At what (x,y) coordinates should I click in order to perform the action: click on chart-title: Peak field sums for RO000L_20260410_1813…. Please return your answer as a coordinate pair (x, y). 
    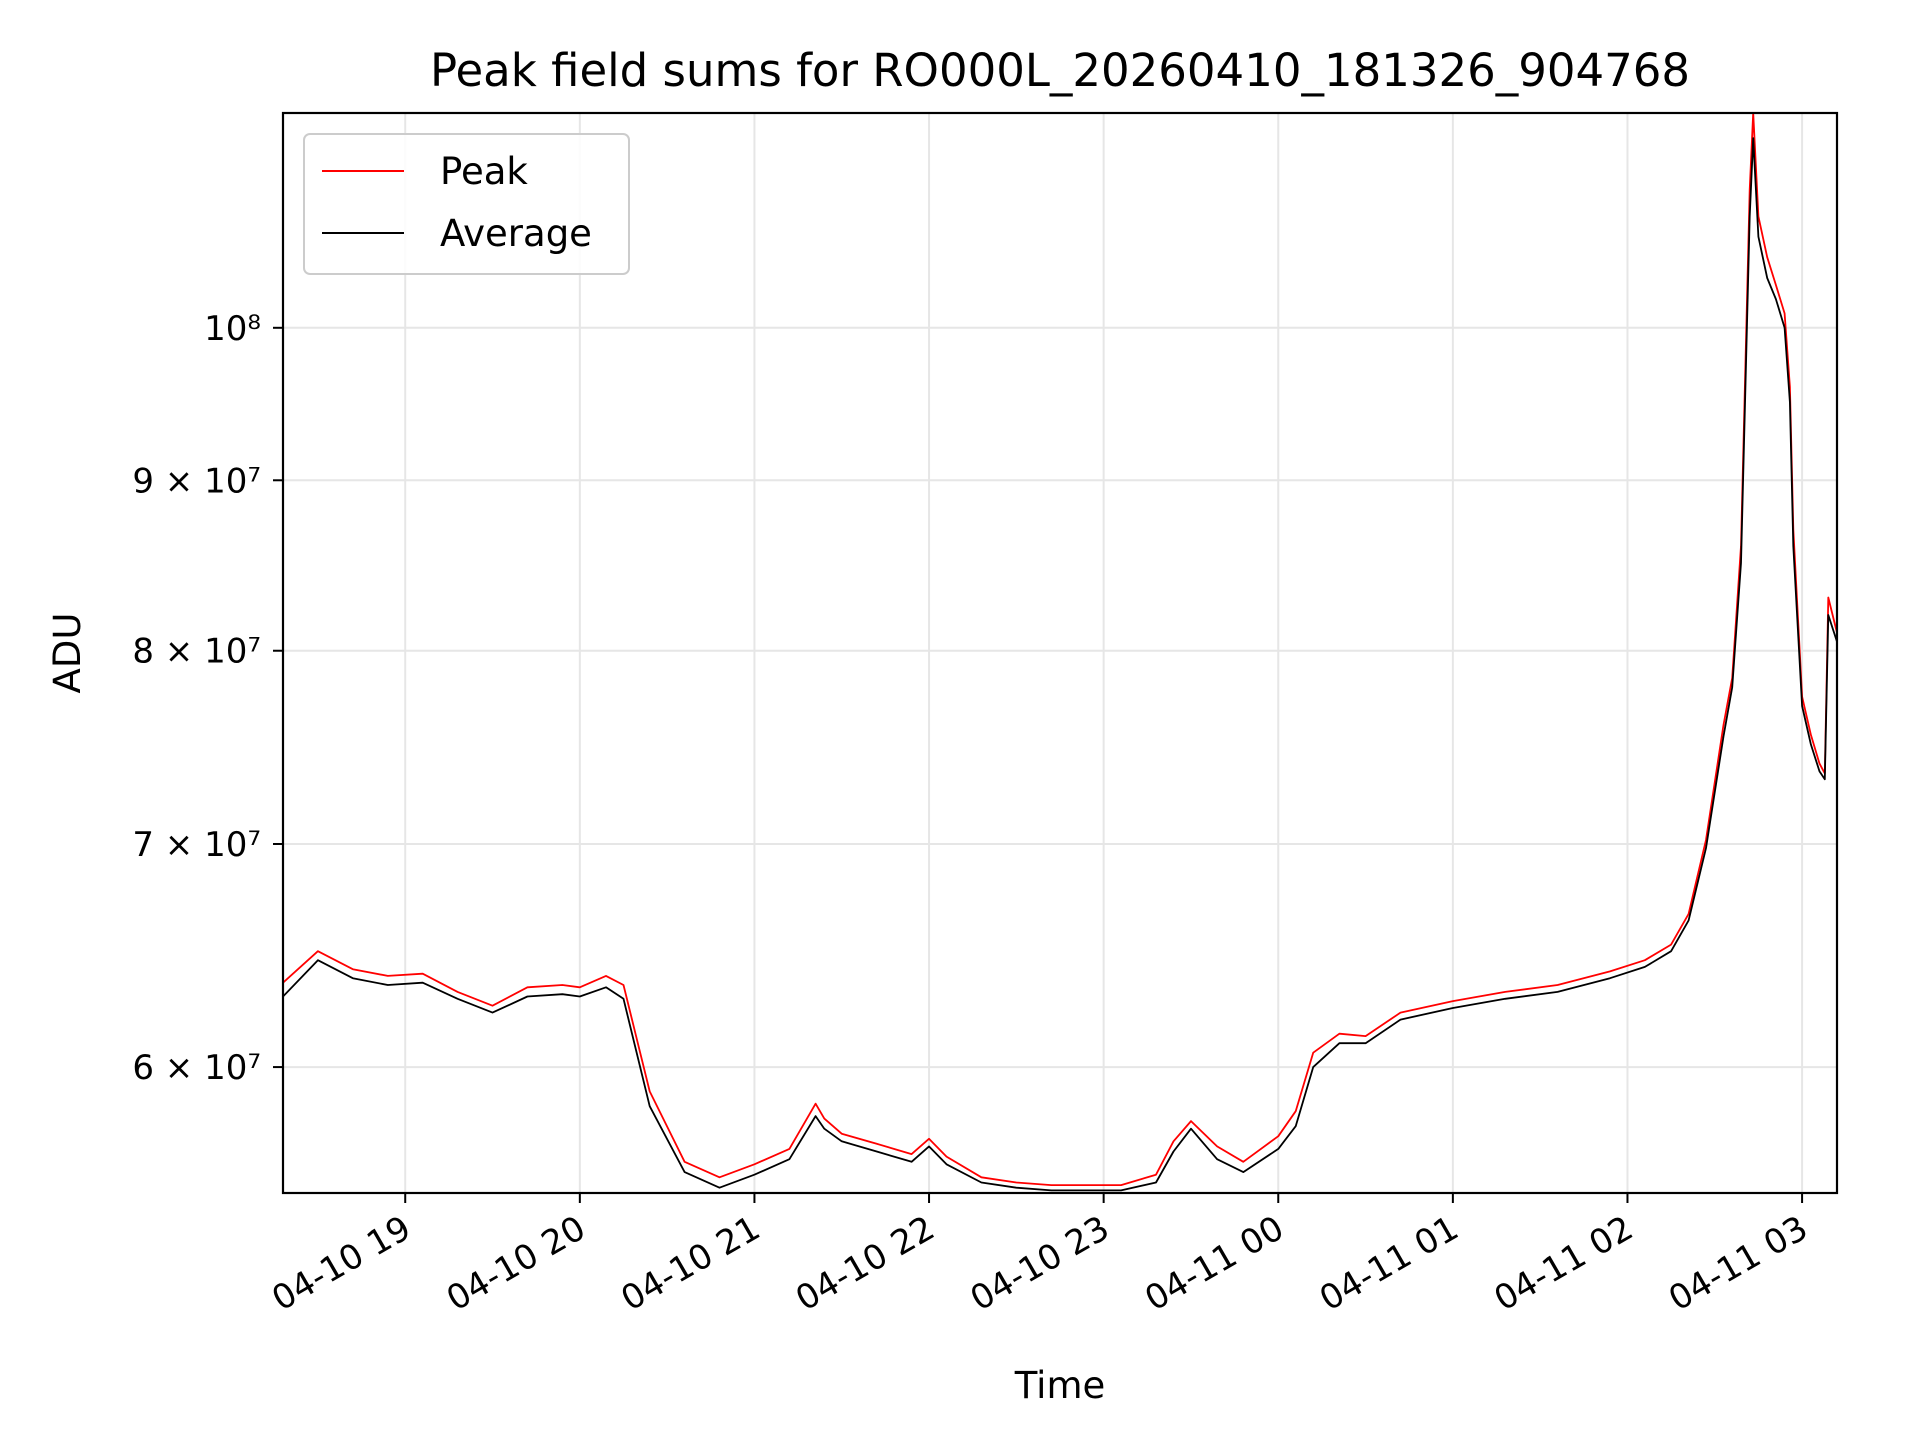
    Looking at the image, I should click on (1060, 70).